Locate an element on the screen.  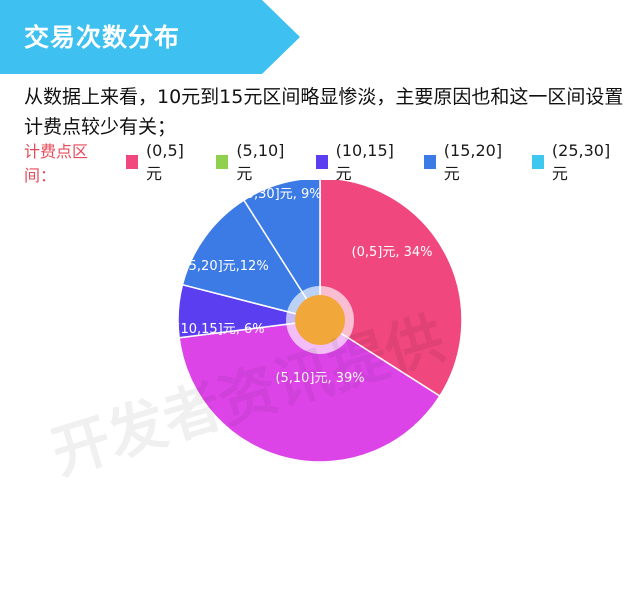
center-dot is located at coordinates (320, 320).